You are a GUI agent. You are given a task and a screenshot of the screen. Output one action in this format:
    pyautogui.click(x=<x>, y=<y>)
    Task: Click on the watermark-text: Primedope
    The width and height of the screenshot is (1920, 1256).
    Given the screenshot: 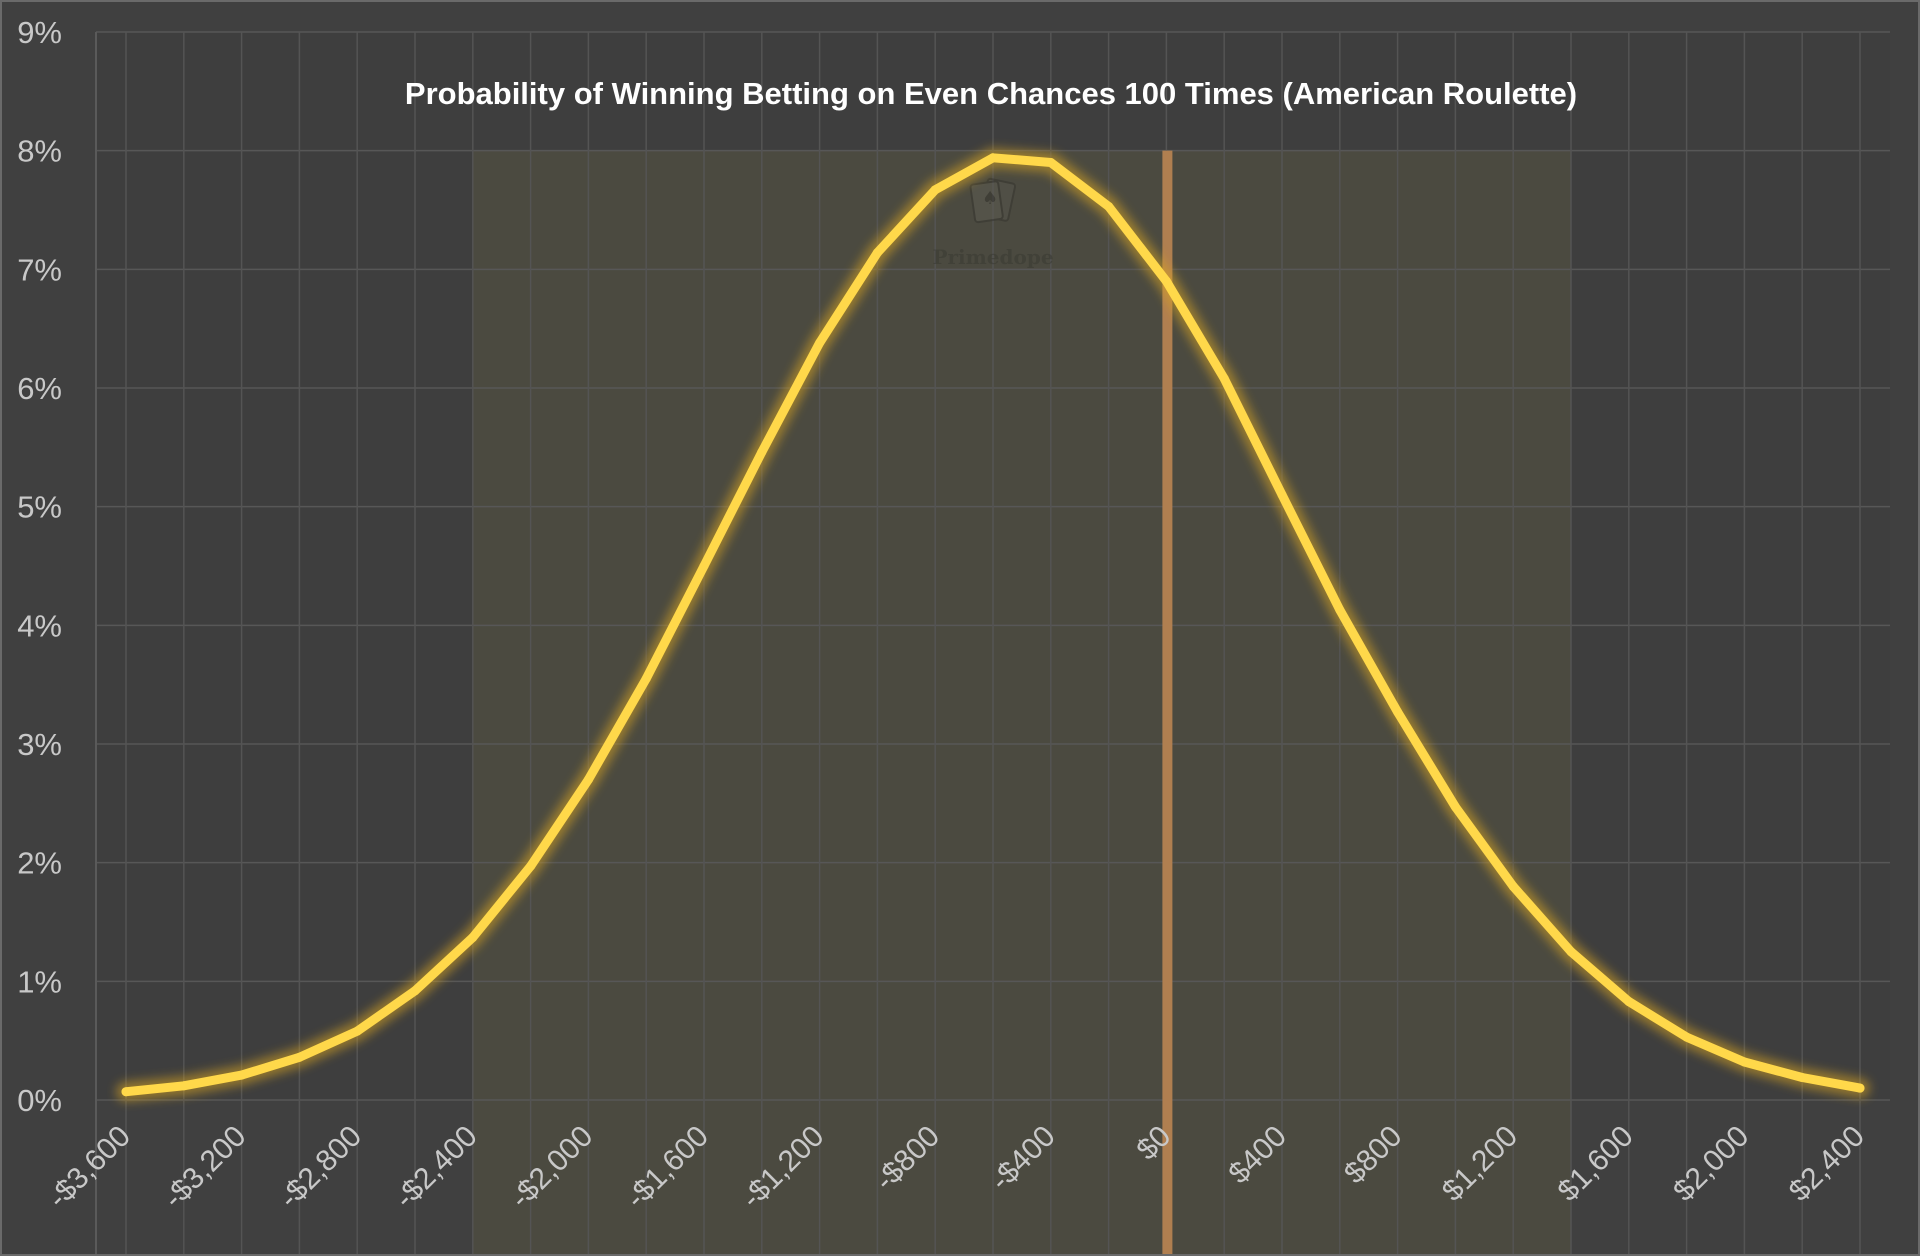 What is the action you would take?
    pyautogui.click(x=992, y=257)
    